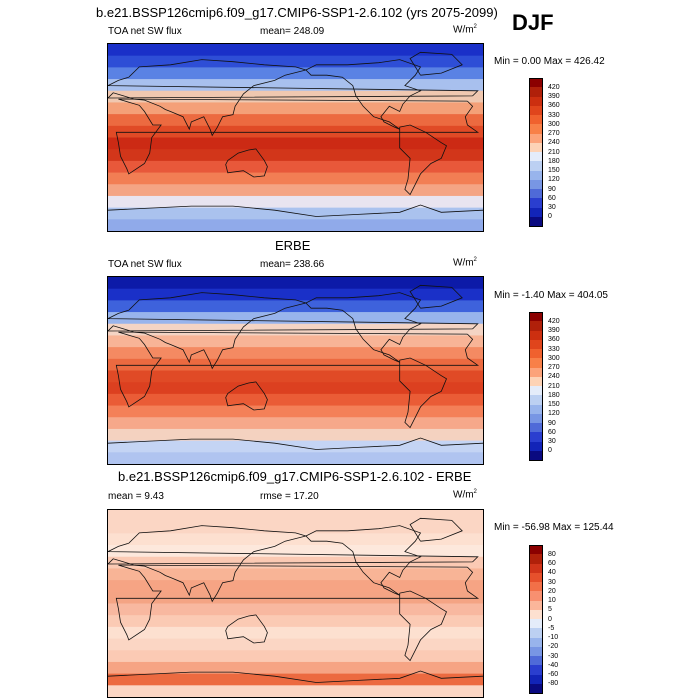 Image resolution: width=700 pixels, height=700 pixels. Describe the element at coordinates (475, 492) in the screenshot. I see `panel3-units-sup: 2` at that location.